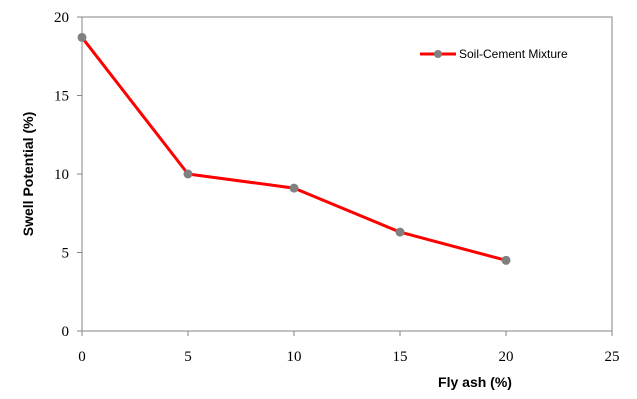  Describe the element at coordinates (61, 18) in the screenshot. I see `y-tick-label: 20` at that location.